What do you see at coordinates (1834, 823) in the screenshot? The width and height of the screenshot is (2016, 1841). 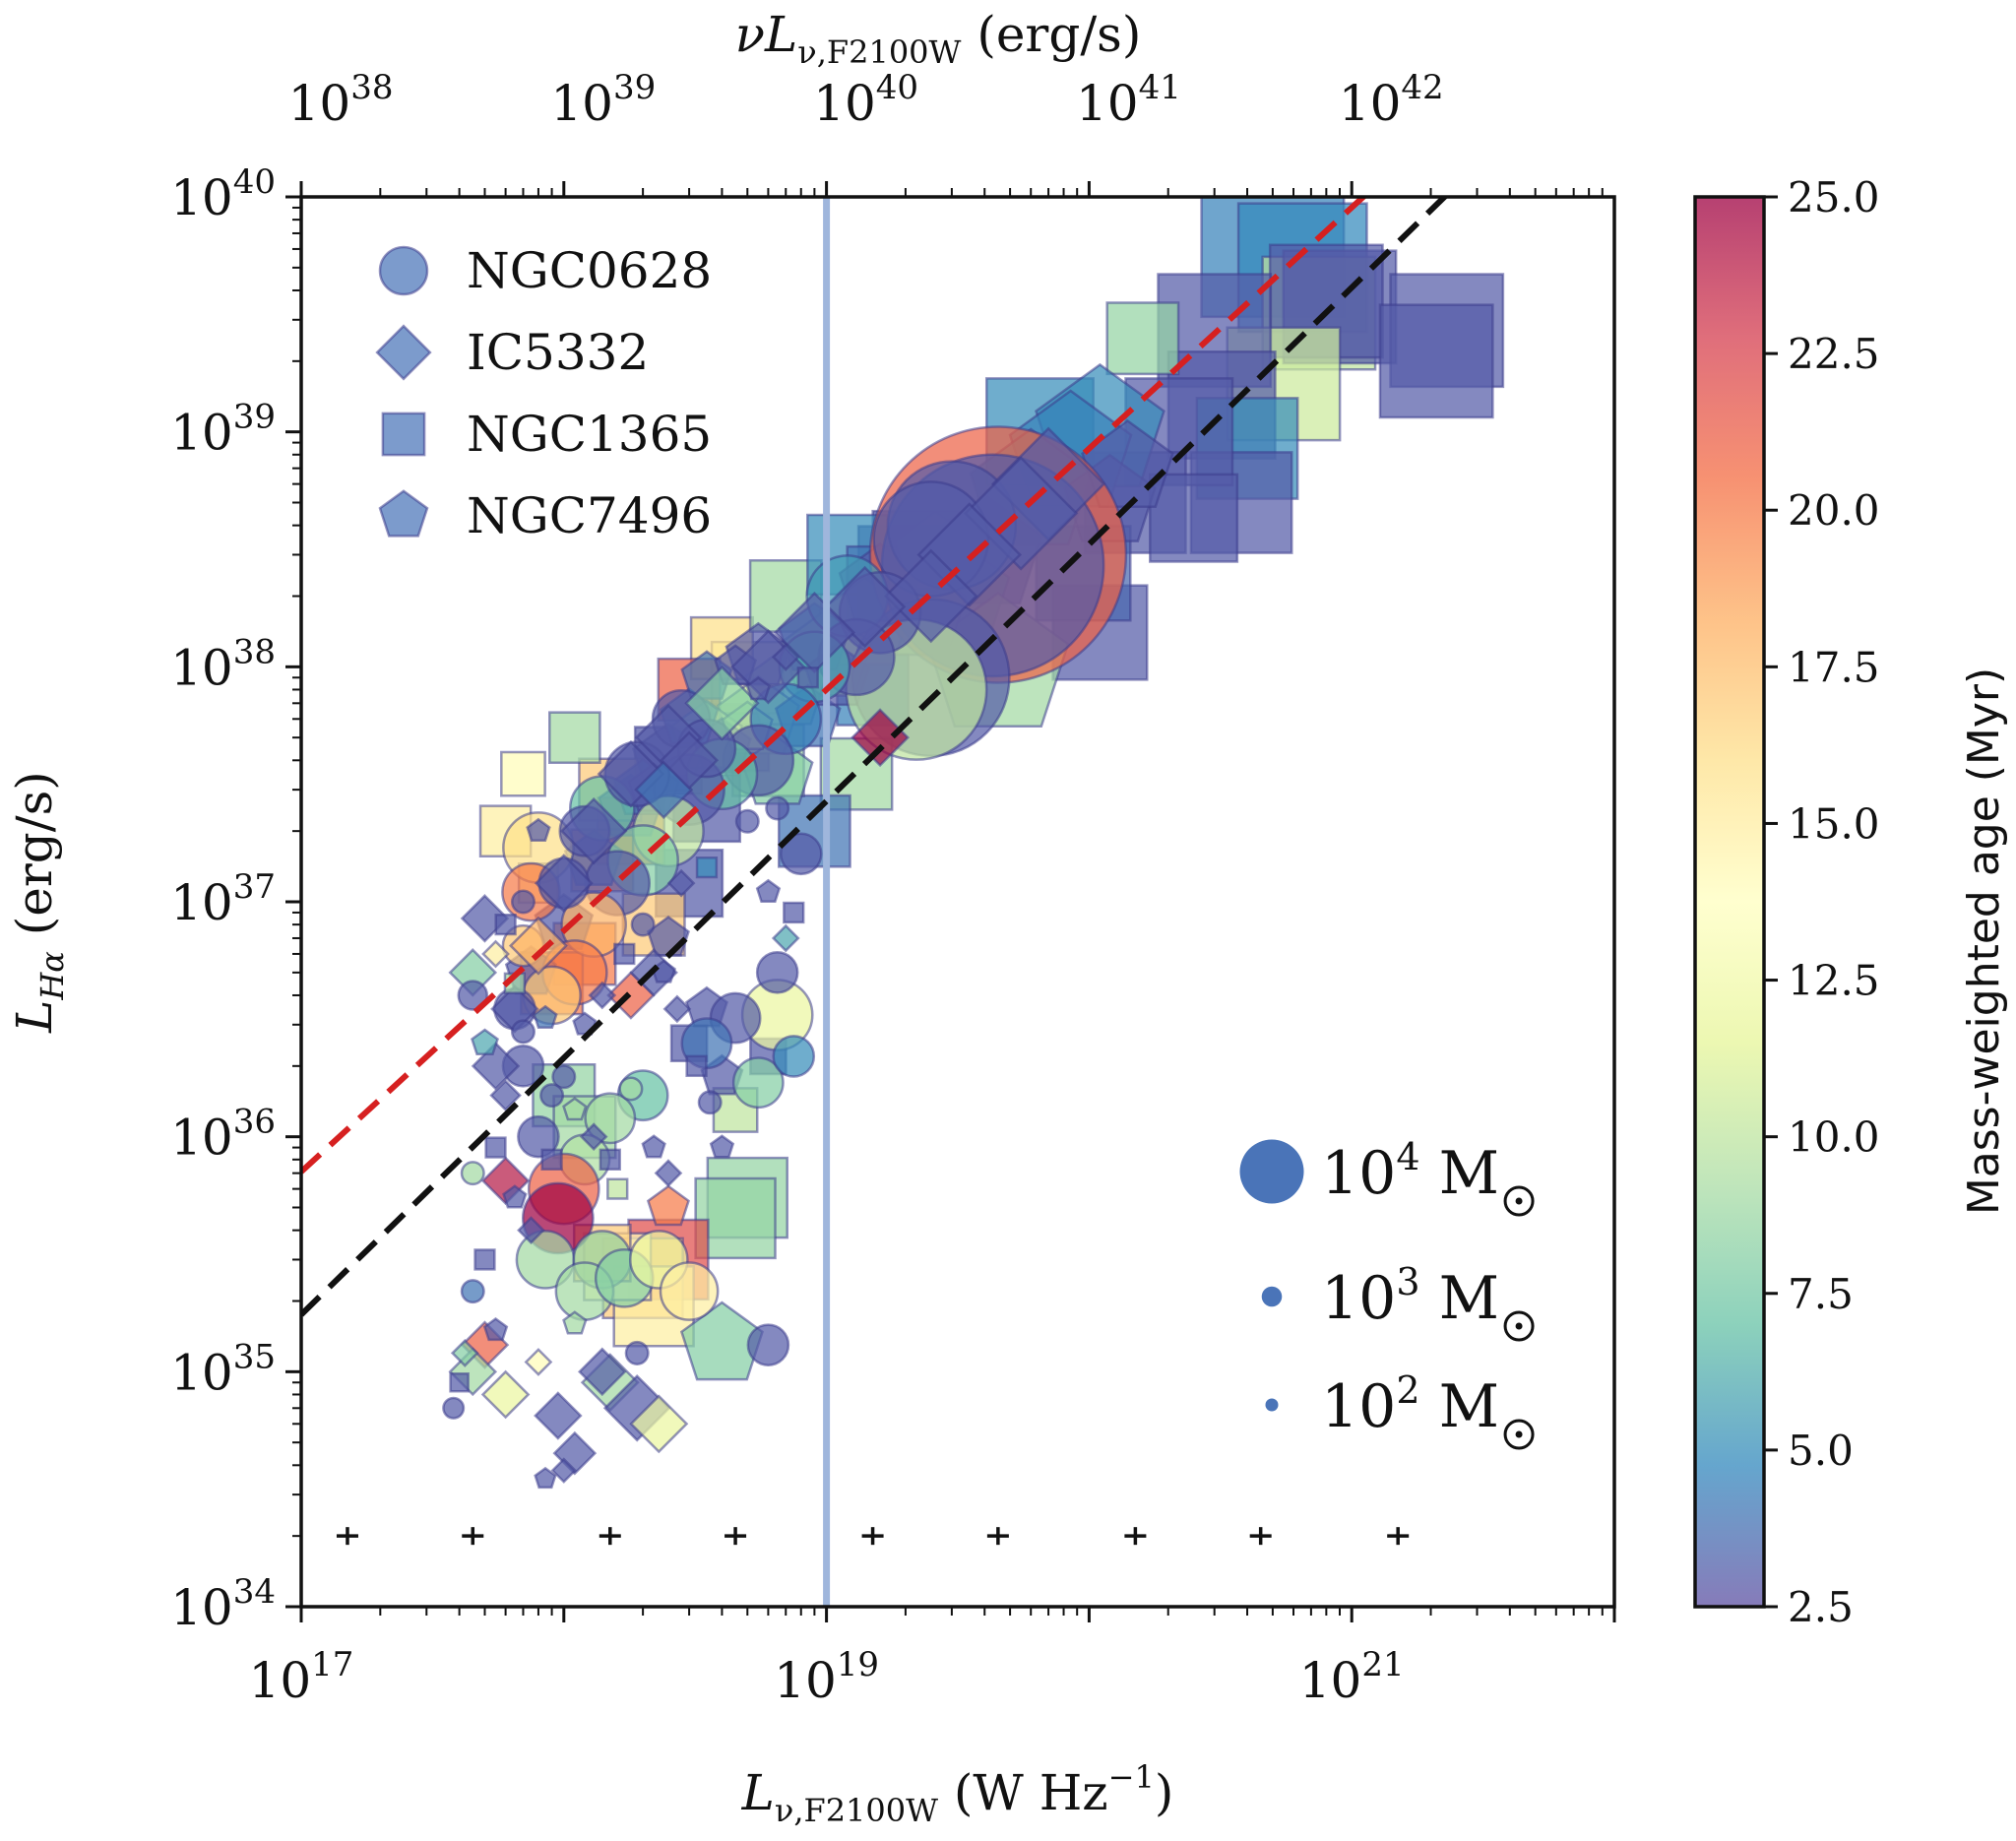 I see `colorbar-tick-label: 15.0` at bounding box center [1834, 823].